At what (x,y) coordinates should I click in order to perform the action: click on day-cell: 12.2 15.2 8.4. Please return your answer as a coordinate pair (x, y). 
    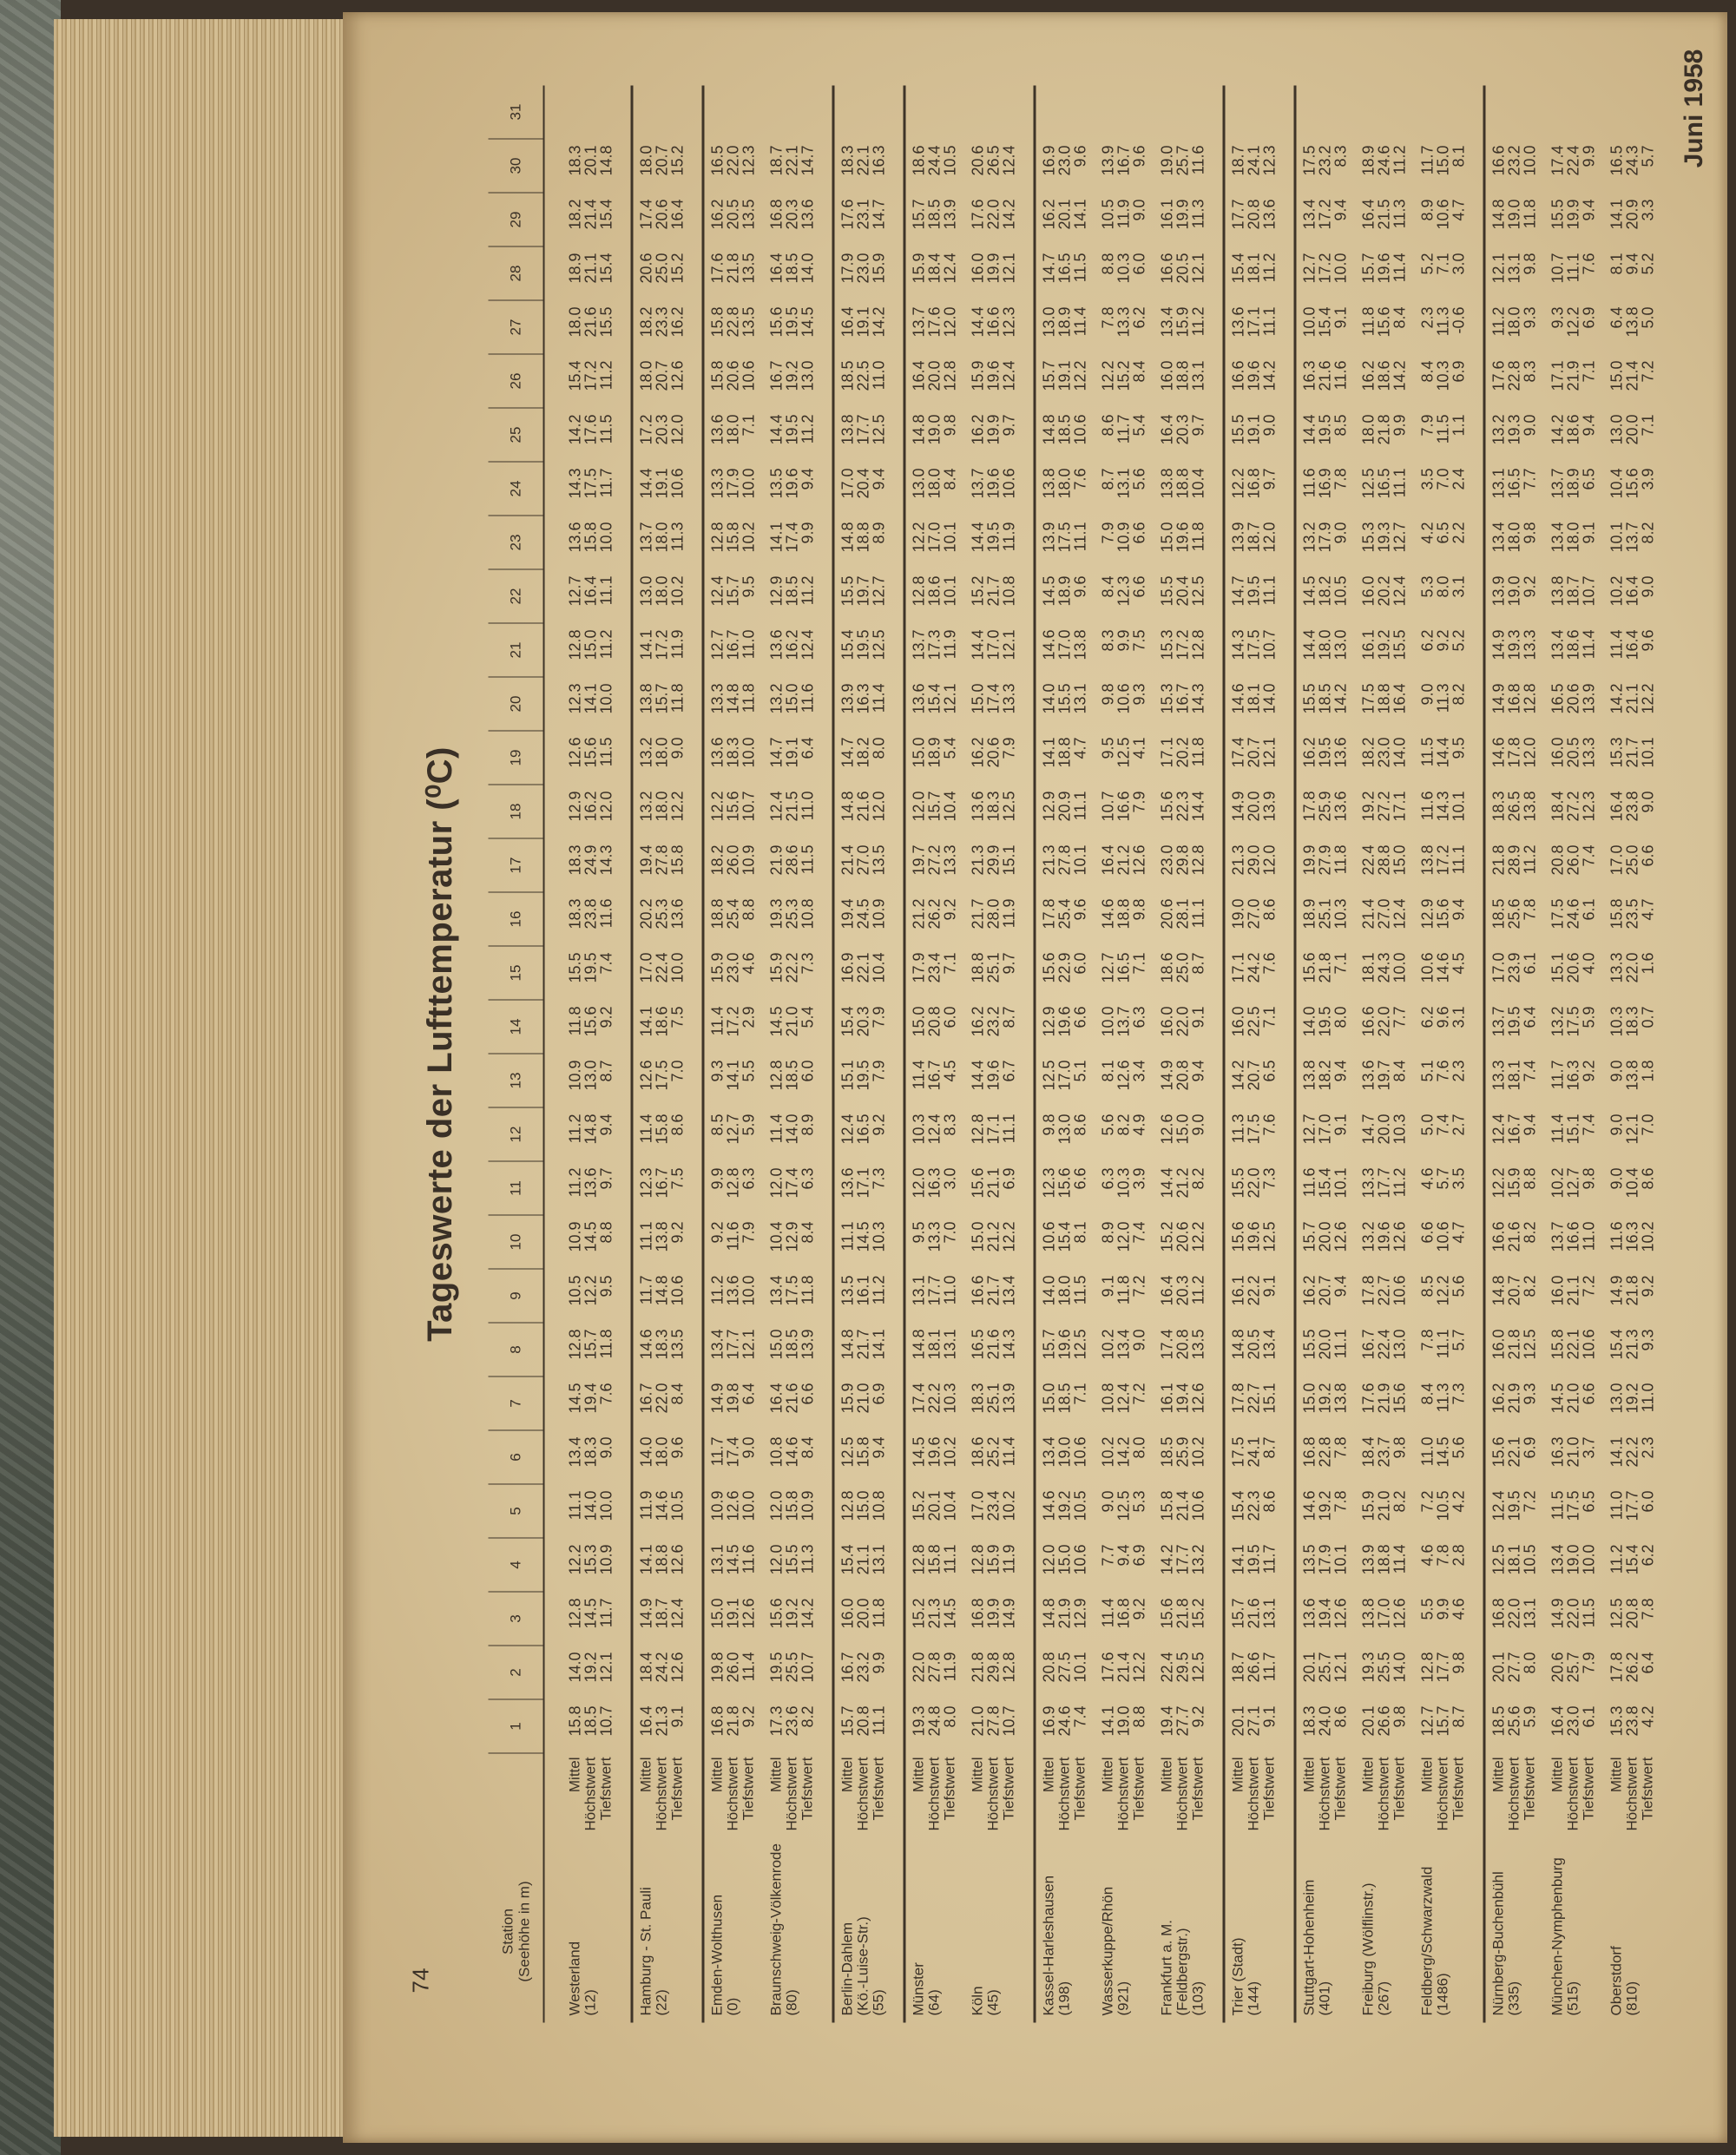
    Looking at the image, I should click on (1129, 381).